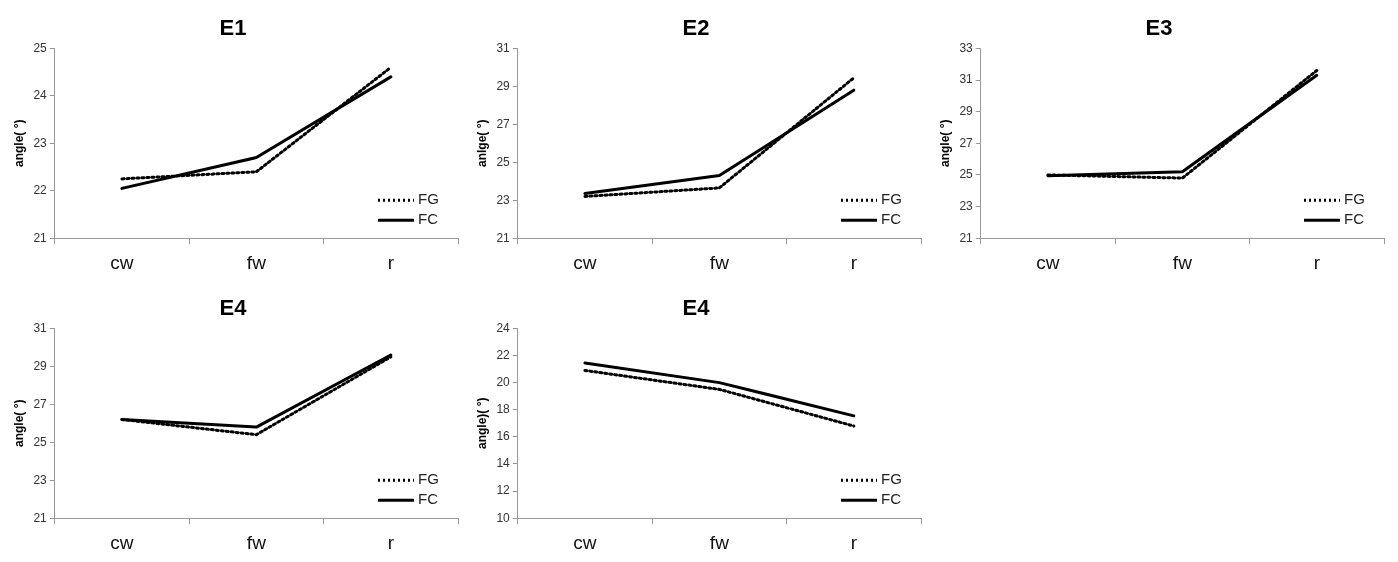  I want to click on chart-title: E2, so click(696, 28).